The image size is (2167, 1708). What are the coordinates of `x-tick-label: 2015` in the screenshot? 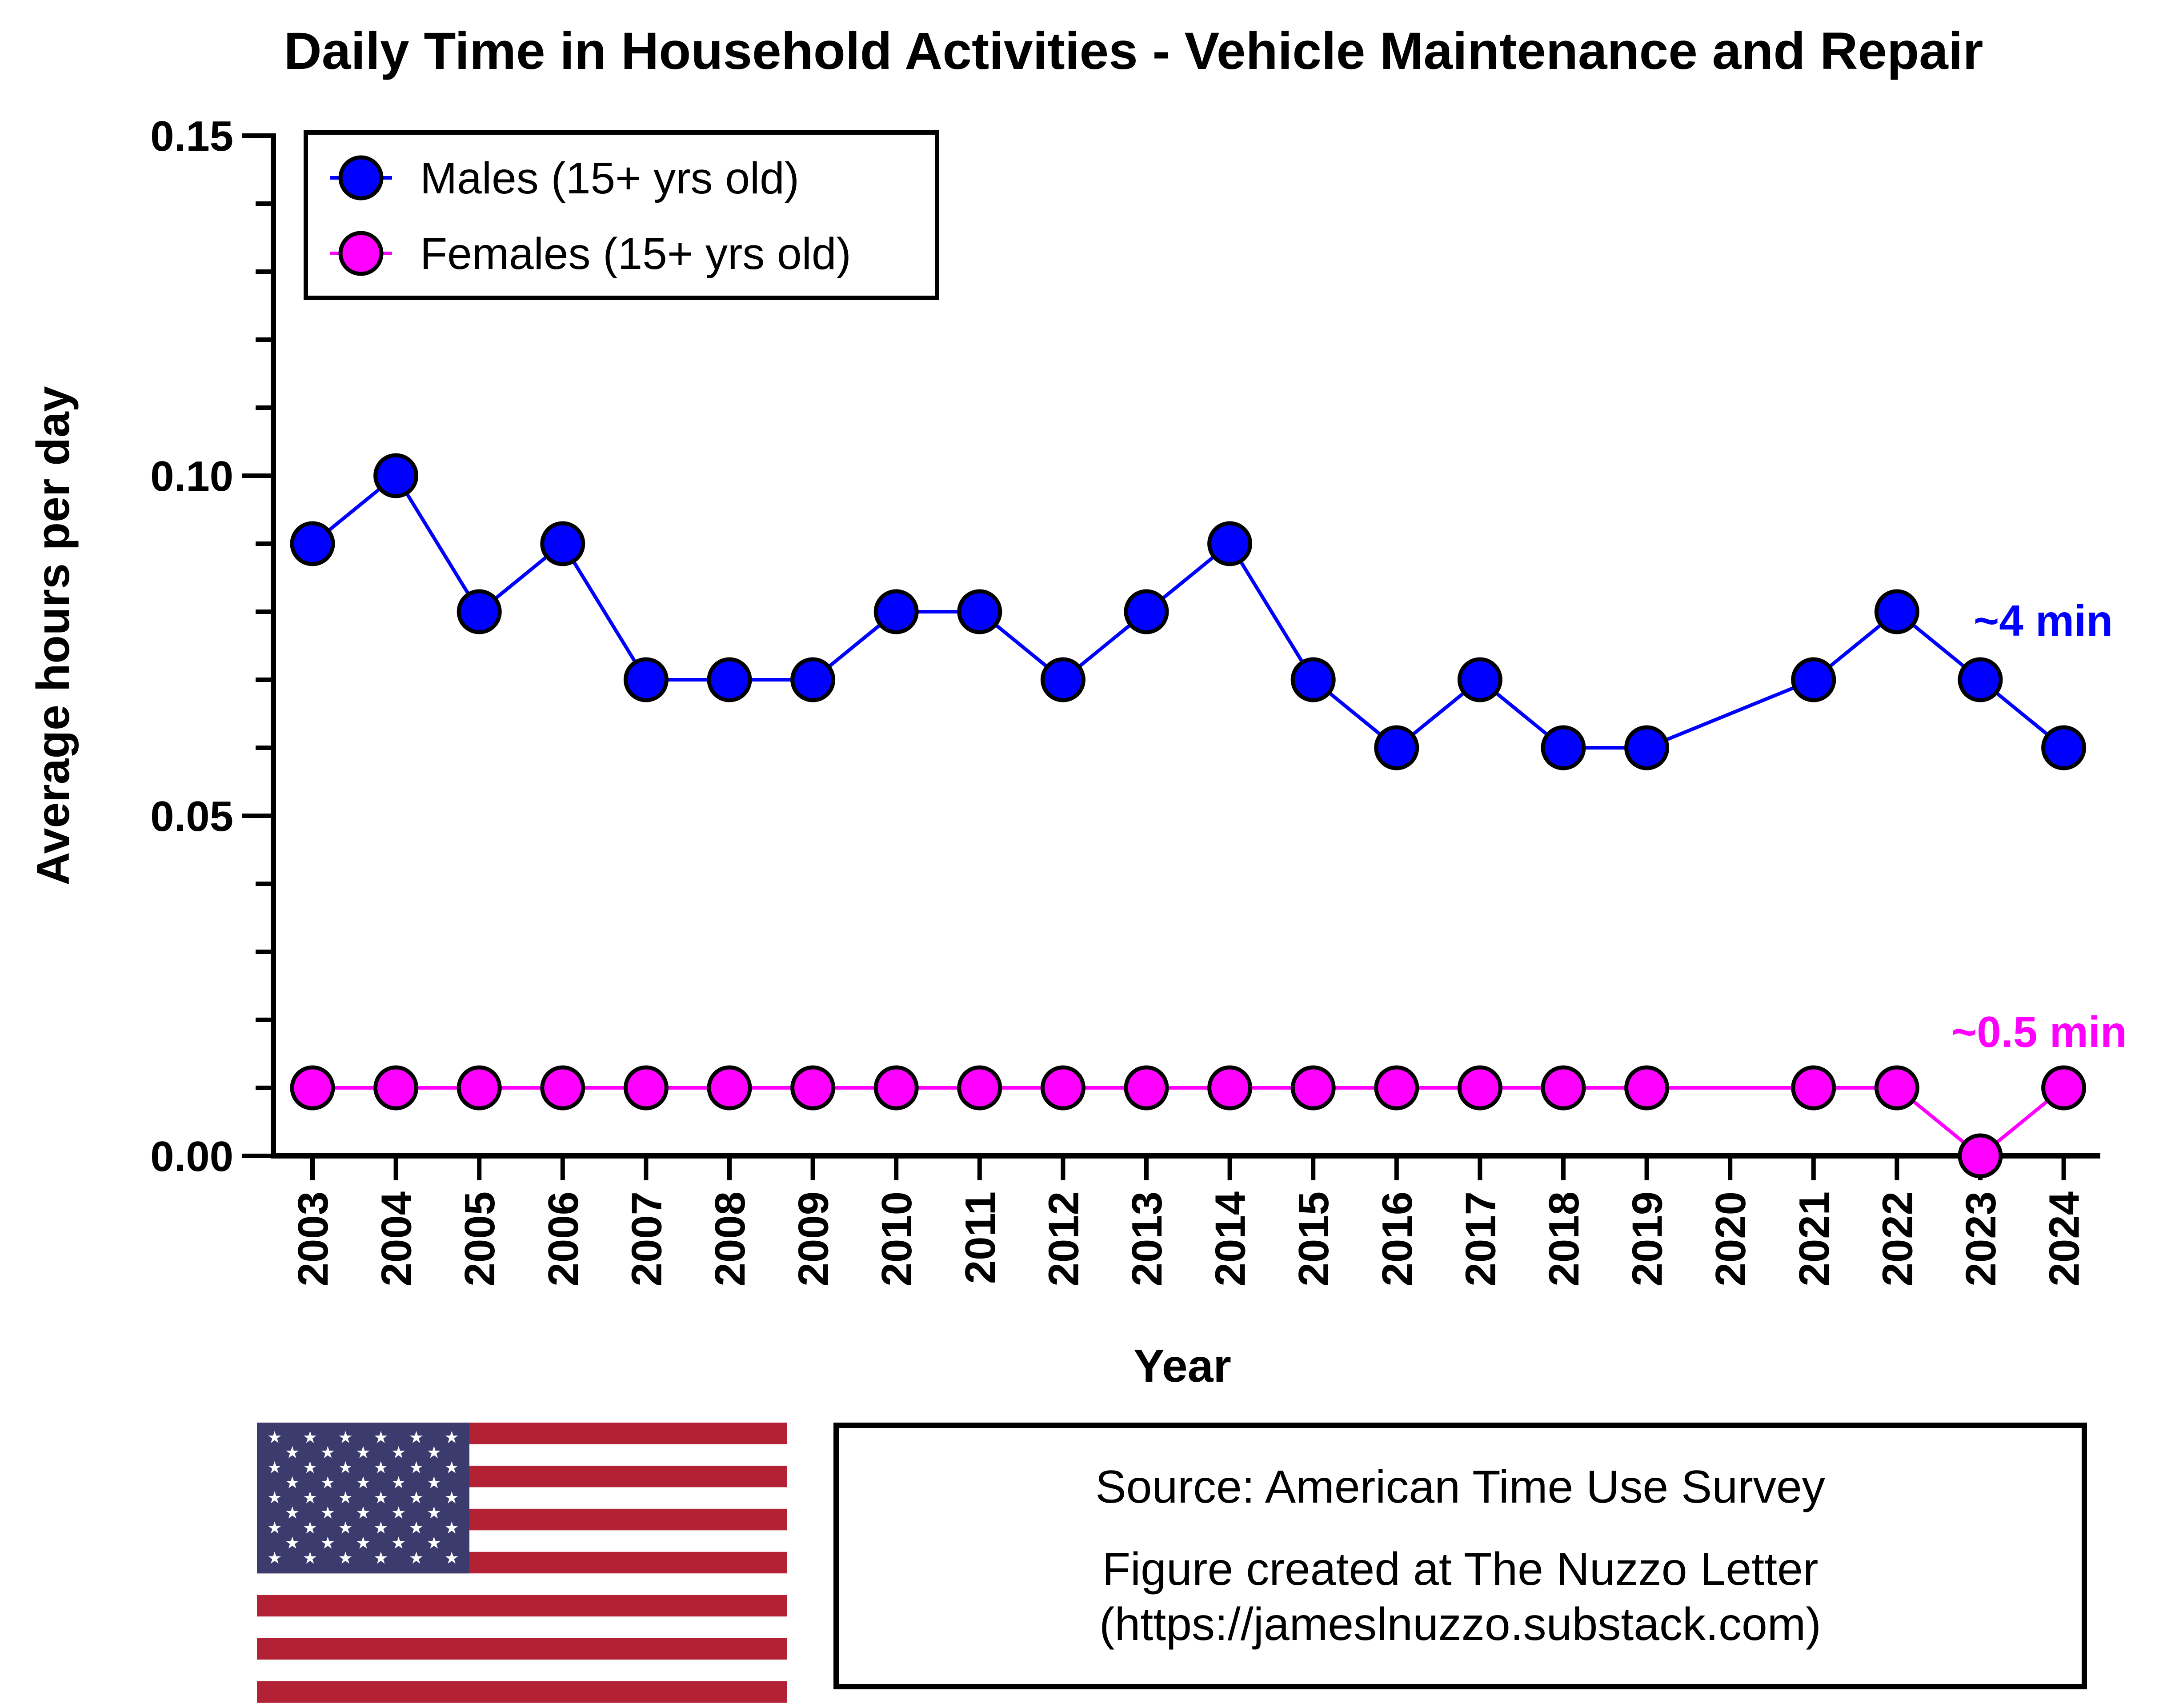 It's located at (1314, 1239).